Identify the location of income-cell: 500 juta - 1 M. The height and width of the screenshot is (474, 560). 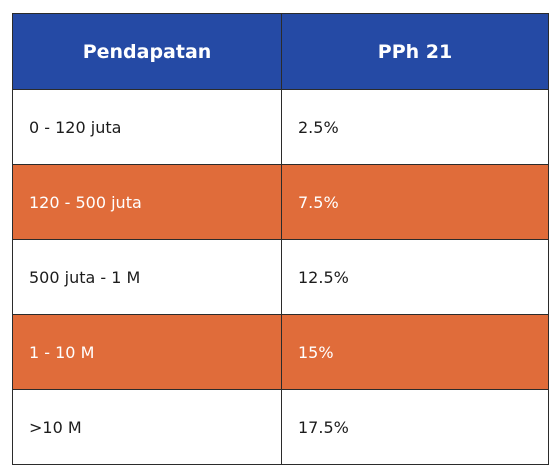
(147, 277).